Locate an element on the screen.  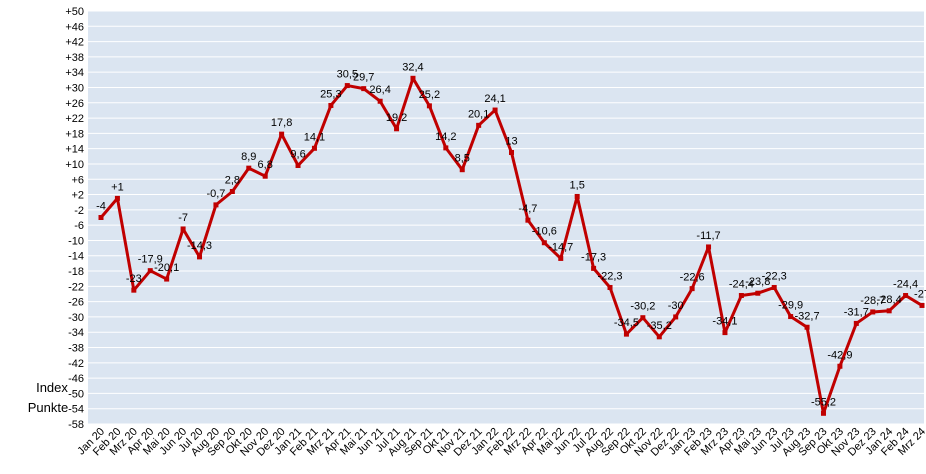
data-label: -10,6 is located at coordinates (544, 232).